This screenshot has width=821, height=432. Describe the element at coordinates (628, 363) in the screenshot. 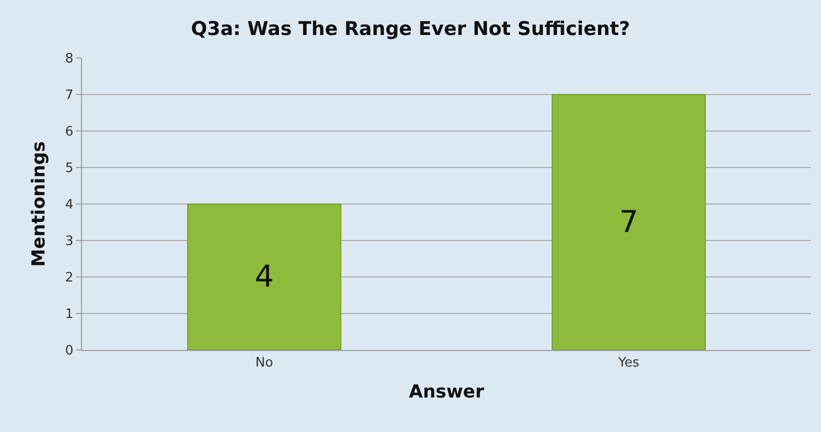

I see `x-tick-label: Yes` at that location.